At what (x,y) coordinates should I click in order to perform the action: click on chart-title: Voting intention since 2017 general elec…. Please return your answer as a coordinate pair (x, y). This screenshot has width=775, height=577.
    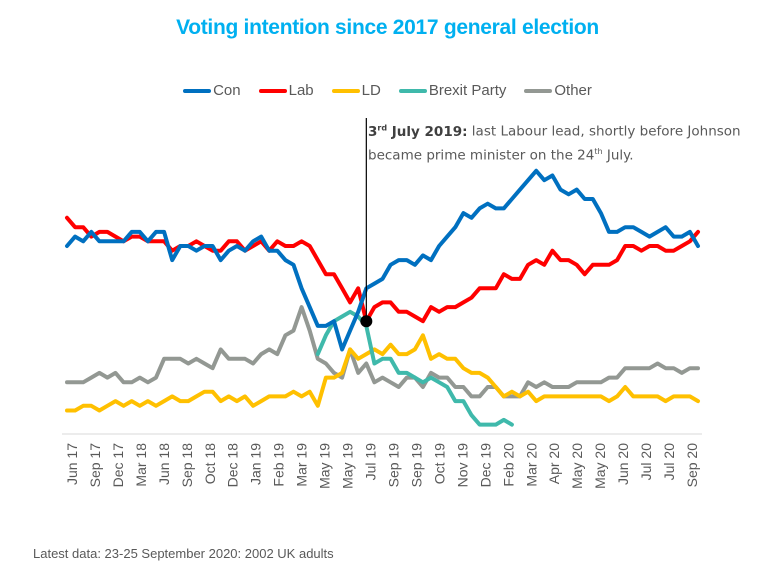
    Looking at the image, I should click on (387, 27).